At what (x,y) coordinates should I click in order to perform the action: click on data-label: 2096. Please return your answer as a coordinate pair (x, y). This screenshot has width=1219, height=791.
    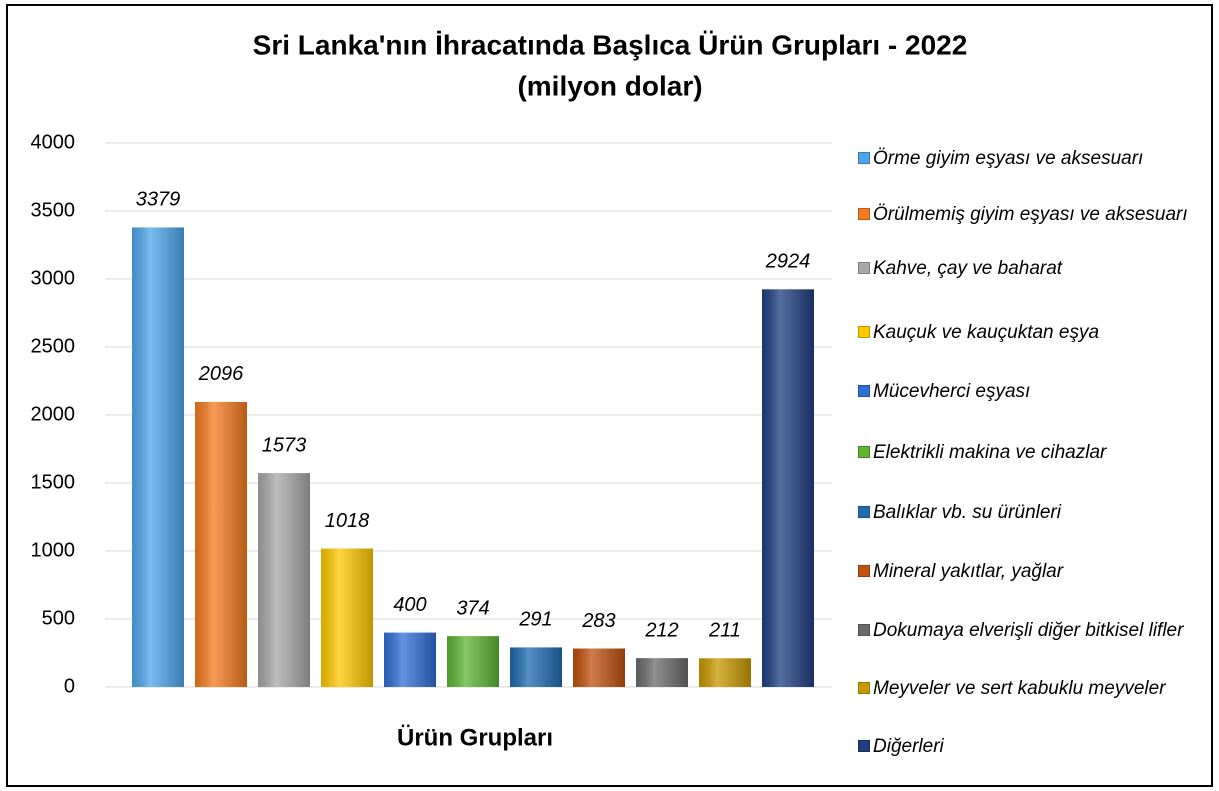
    Looking at the image, I should click on (221, 374).